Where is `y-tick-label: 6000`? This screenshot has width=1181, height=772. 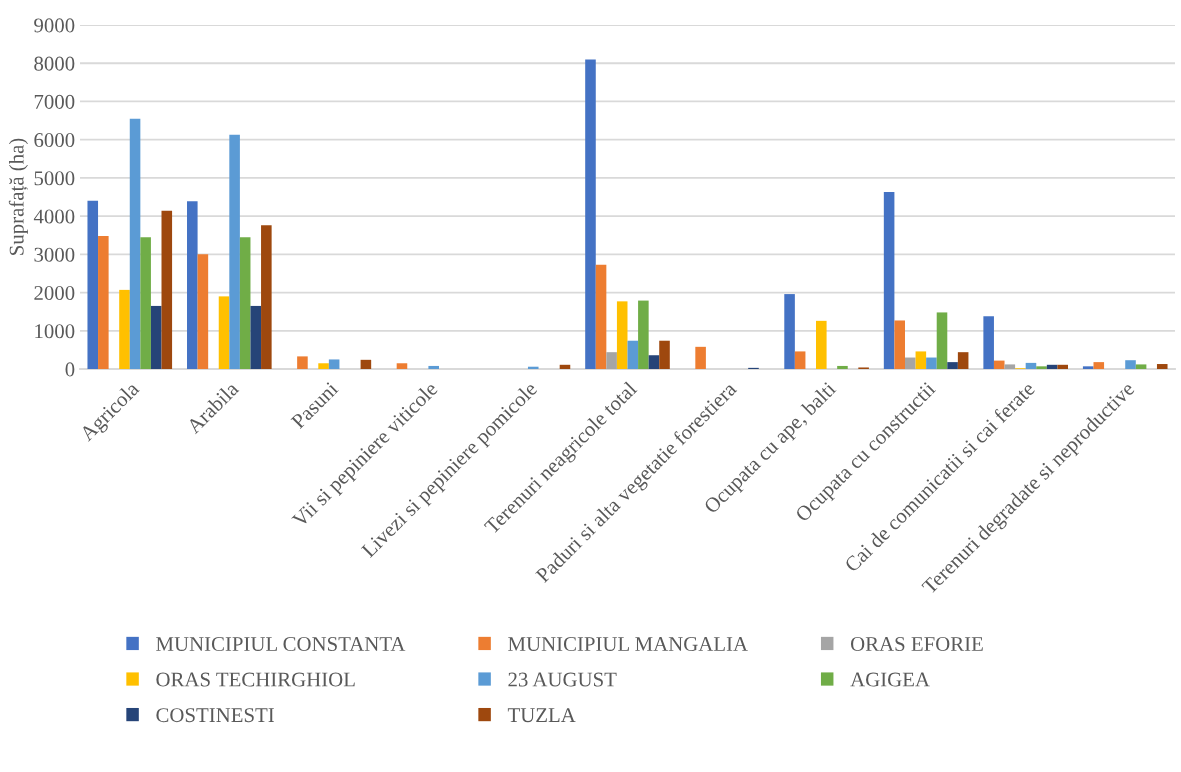 y-tick-label: 6000 is located at coordinates (54, 140).